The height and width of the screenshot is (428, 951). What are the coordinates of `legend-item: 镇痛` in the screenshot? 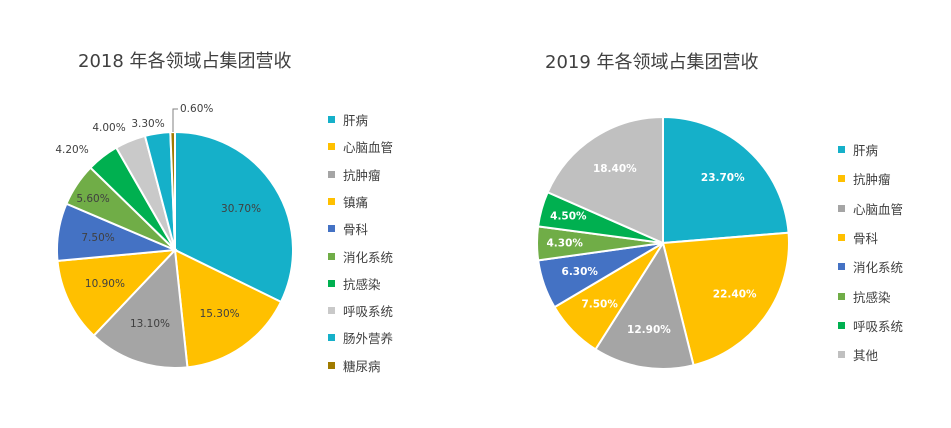 It's located at (348, 201).